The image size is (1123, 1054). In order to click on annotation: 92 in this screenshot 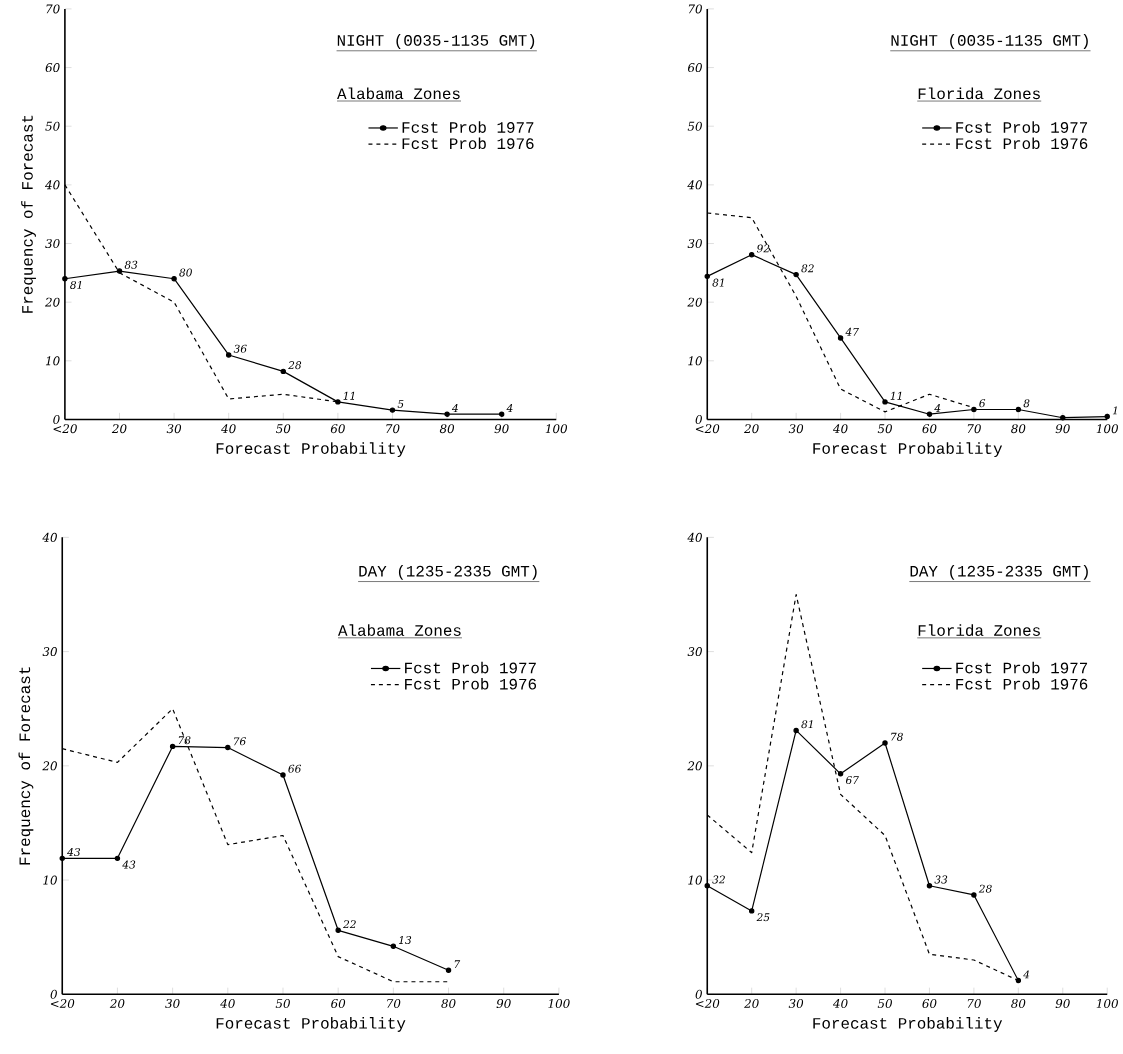, I will do `click(763, 248)`.